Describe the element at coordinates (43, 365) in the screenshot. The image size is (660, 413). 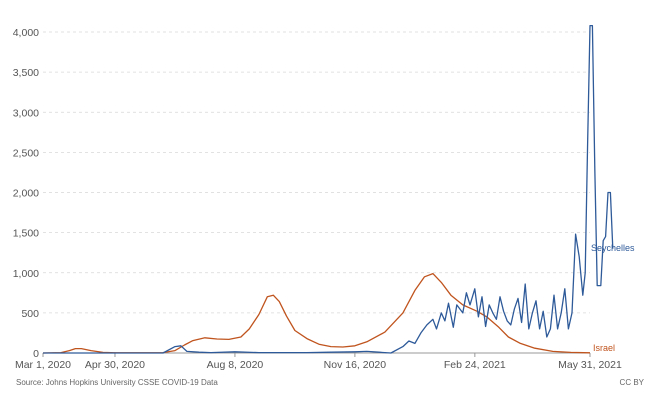
I see `x-tick-label: Mar 1, 2020` at that location.